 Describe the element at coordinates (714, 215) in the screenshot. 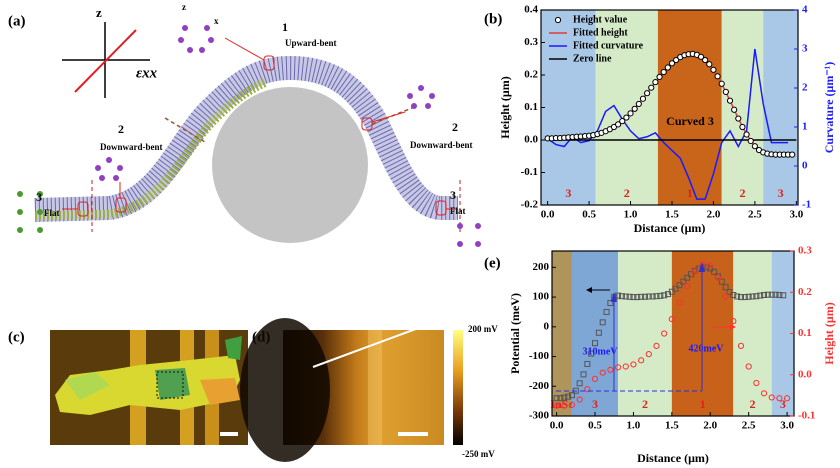

I see `x-tick-label: 2.0` at that location.